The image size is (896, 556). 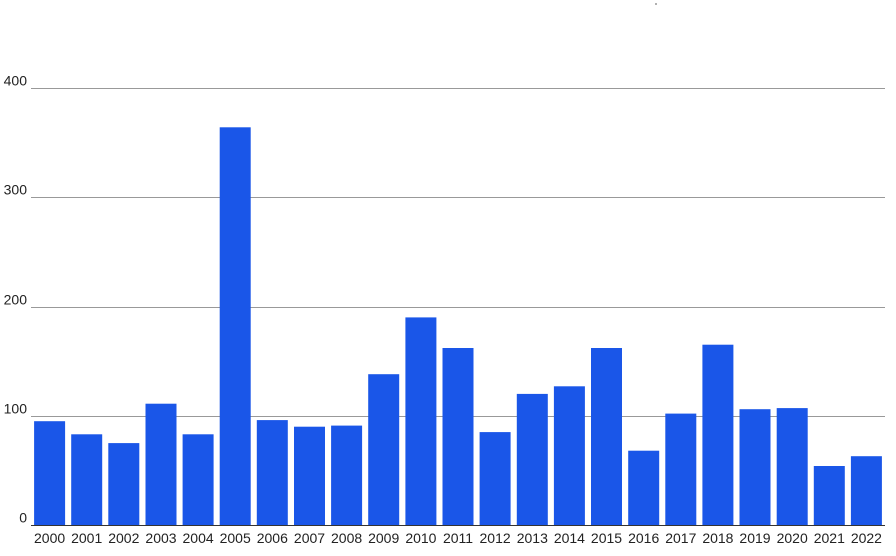 What do you see at coordinates (495, 478) in the screenshot?
I see `bar-2012` at bounding box center [495, 478].